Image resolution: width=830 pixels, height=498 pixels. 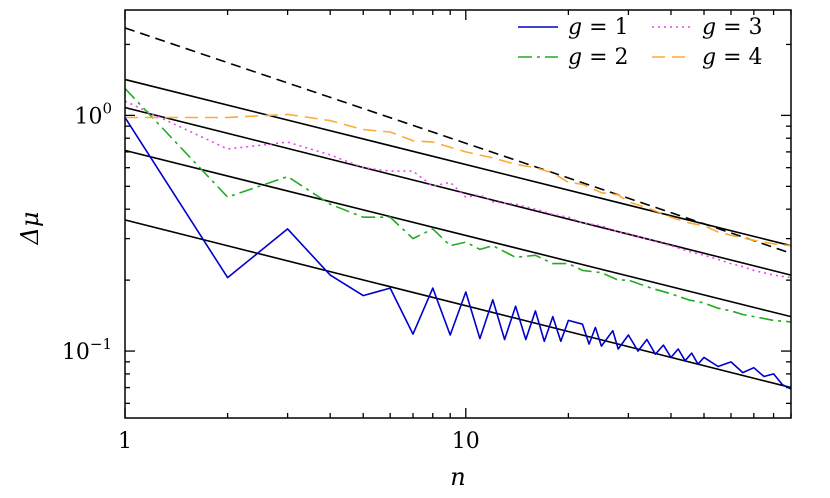 What do you see at coordinates (93, 114) in the screenshot?
I see `y-tick-label: 10⁰` at bounding box center [93, 114].